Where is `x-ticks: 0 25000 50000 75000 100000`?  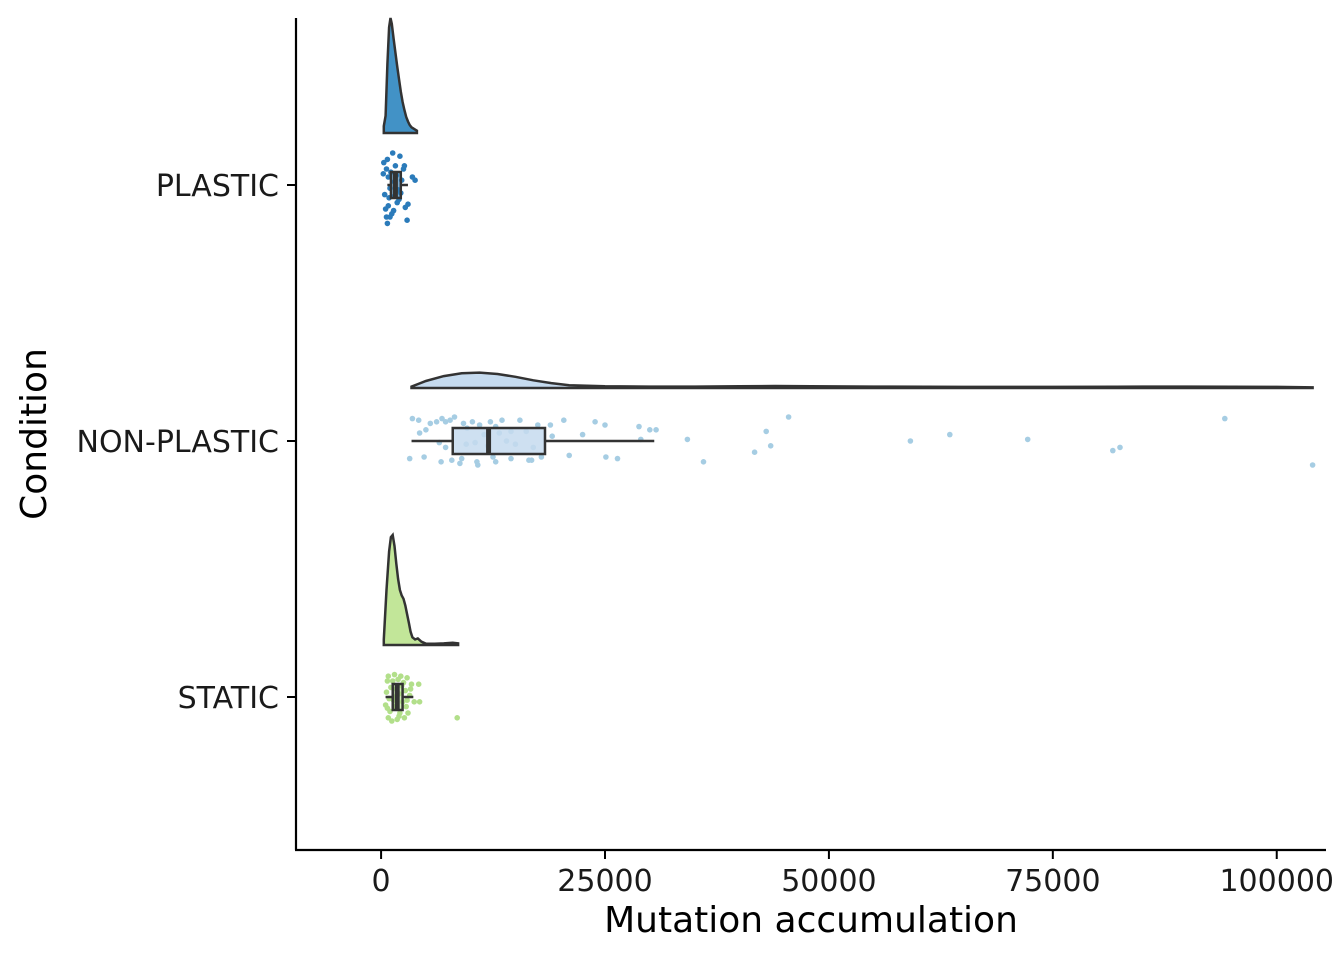 x-ticks: 0 25000 50000 75000 100000 is located at coordinates (853, 874).